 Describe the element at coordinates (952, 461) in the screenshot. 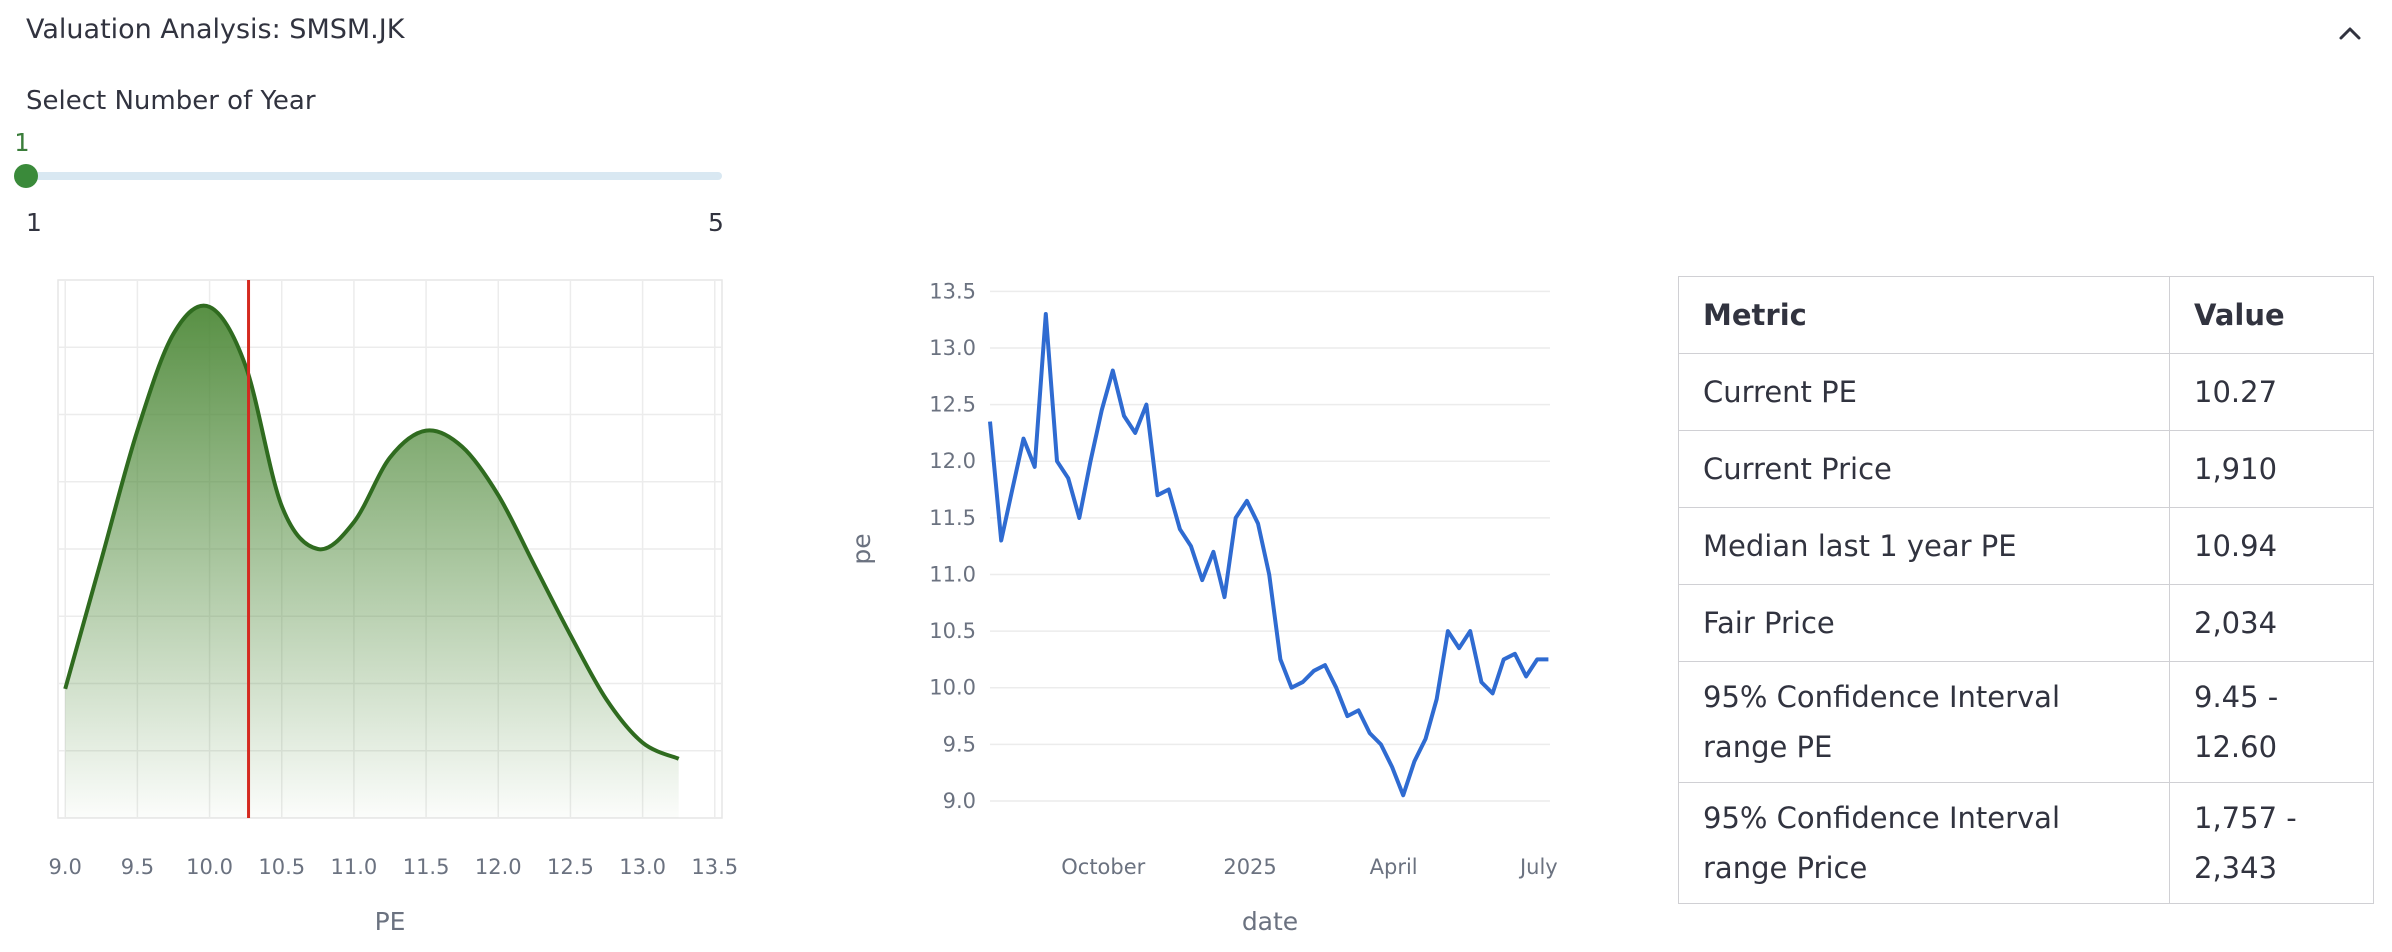

I see `line-y-tick-label: 12.0` at that location.